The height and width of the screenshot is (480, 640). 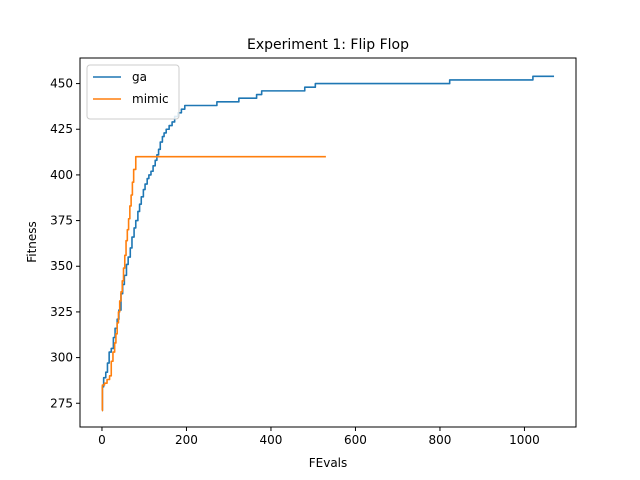 What do you see at coordinates (271, 440) in the screenshot?
I see `x-tick-label: 400` at bounding box center [271, 440].